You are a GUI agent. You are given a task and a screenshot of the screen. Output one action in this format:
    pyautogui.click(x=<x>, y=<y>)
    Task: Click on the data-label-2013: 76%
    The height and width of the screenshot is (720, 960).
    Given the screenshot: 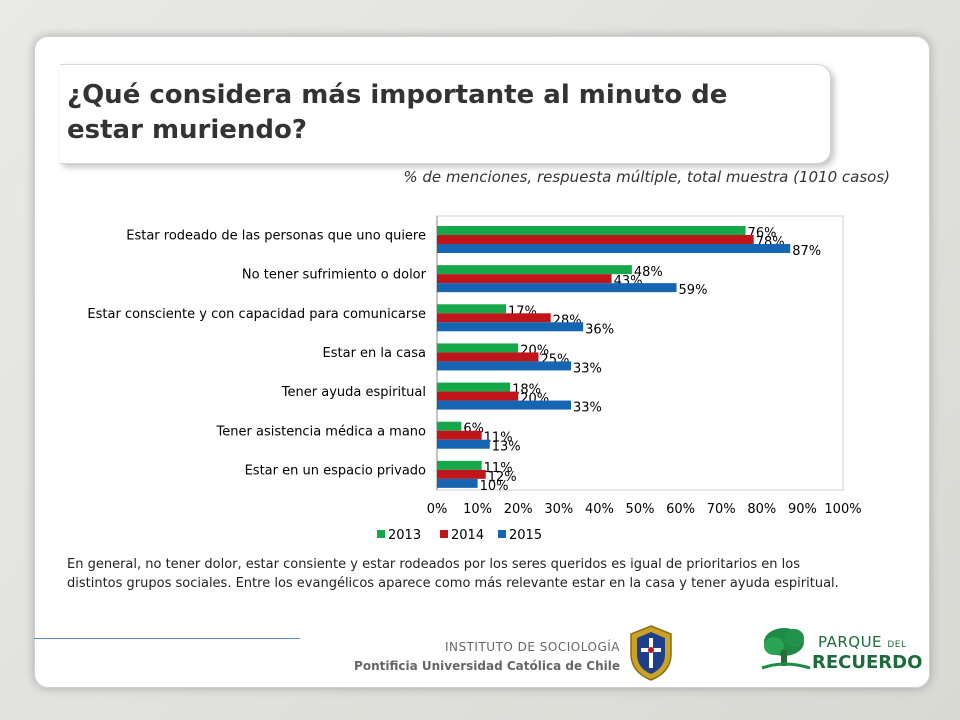 What is the action you would take?
    pyautogui.click(x=762, y=233)
    